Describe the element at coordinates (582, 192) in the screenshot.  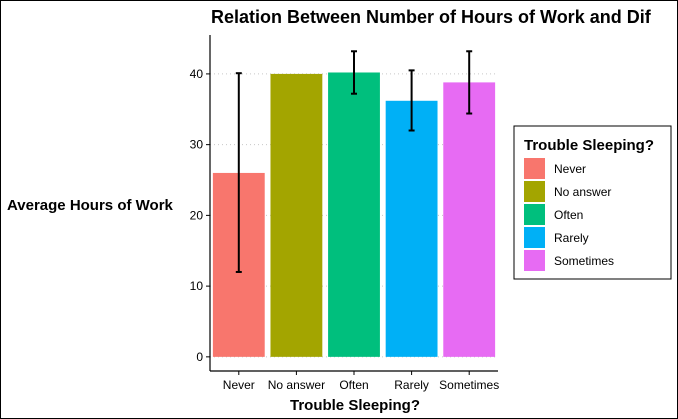
I see `legend-label: No answer` at that location.